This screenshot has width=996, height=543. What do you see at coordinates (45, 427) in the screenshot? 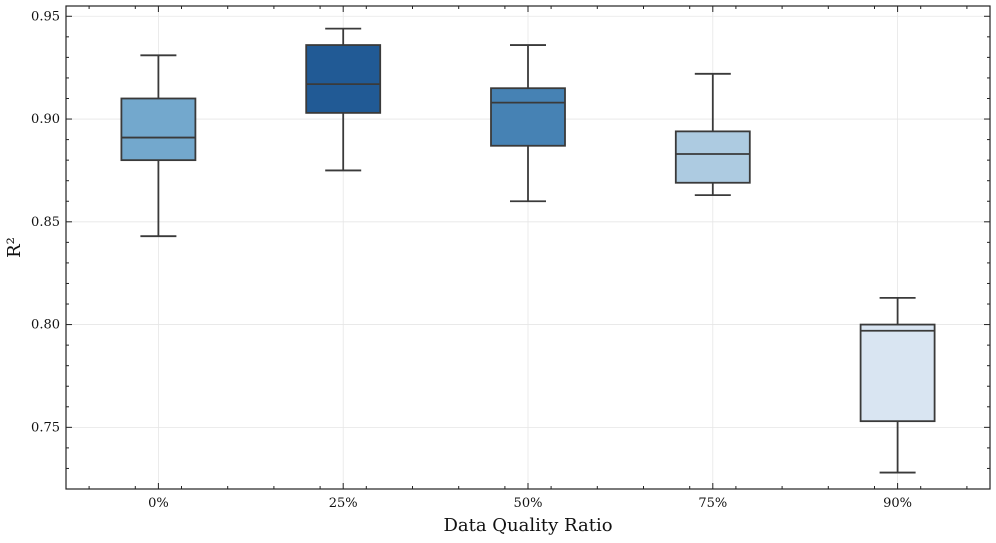
I see `y-tick-label: 0.75` at bounding box center [45, 427].